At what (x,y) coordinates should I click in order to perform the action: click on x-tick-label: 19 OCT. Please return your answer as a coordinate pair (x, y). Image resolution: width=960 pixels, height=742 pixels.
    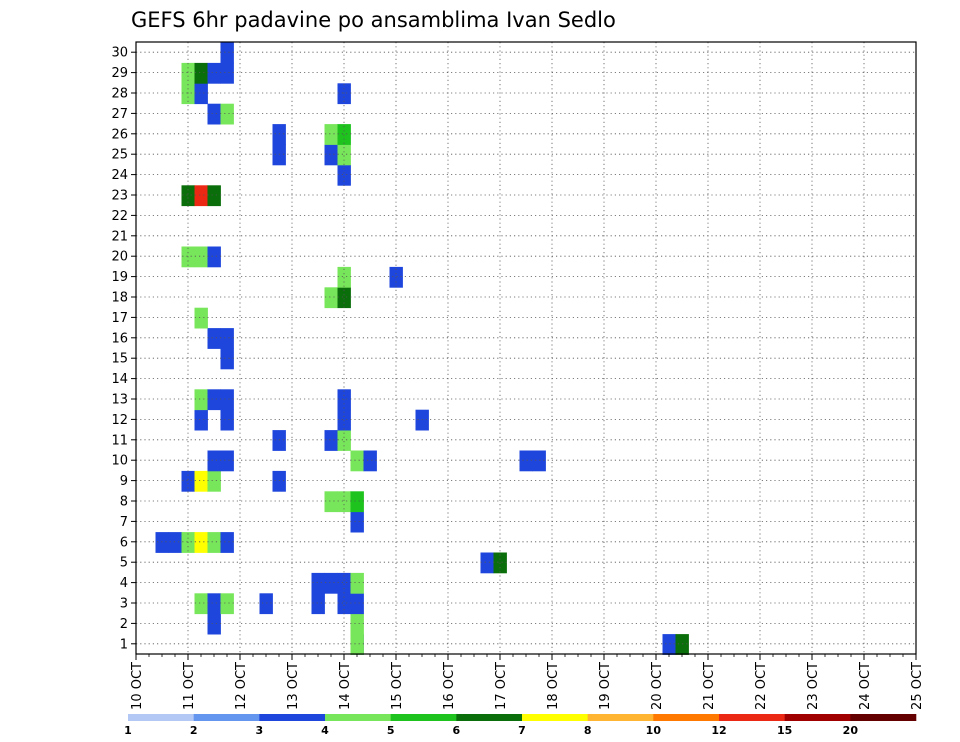
    Looking at the image, I should click on (605, 686).